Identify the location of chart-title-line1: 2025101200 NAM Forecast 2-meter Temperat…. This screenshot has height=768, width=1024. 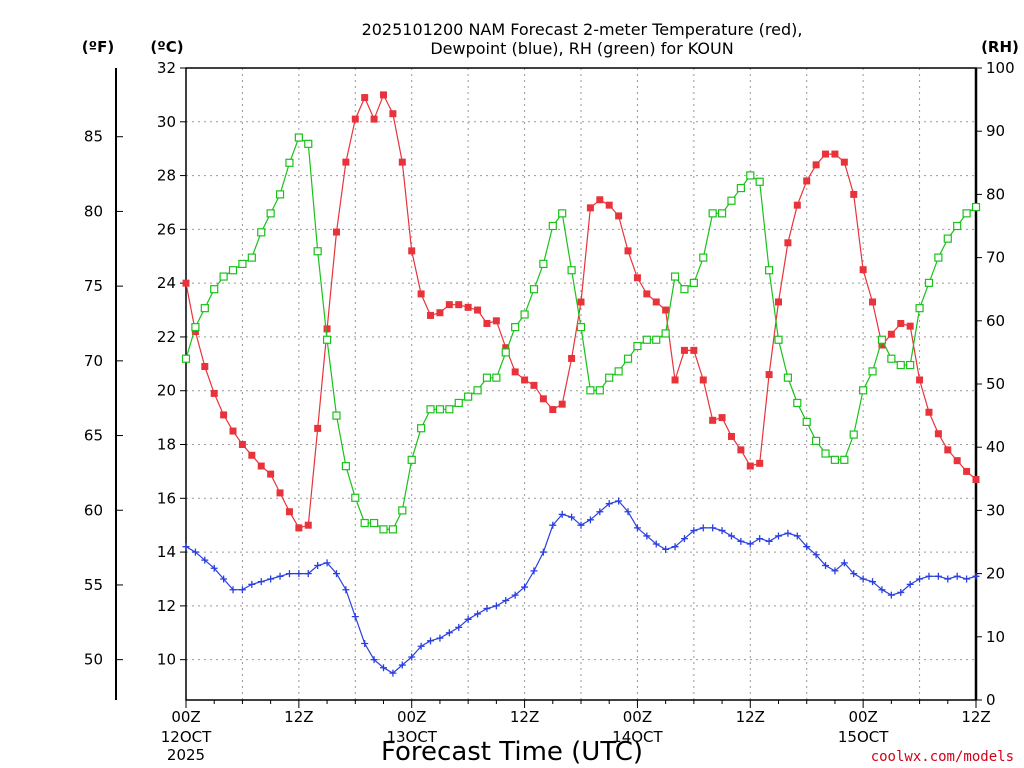
(582, 29).